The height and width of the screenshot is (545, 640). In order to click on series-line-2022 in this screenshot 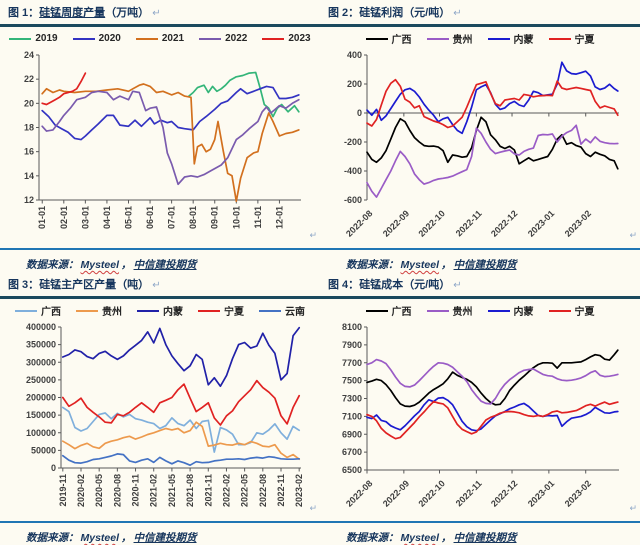, I will do `click(170, 137)`.